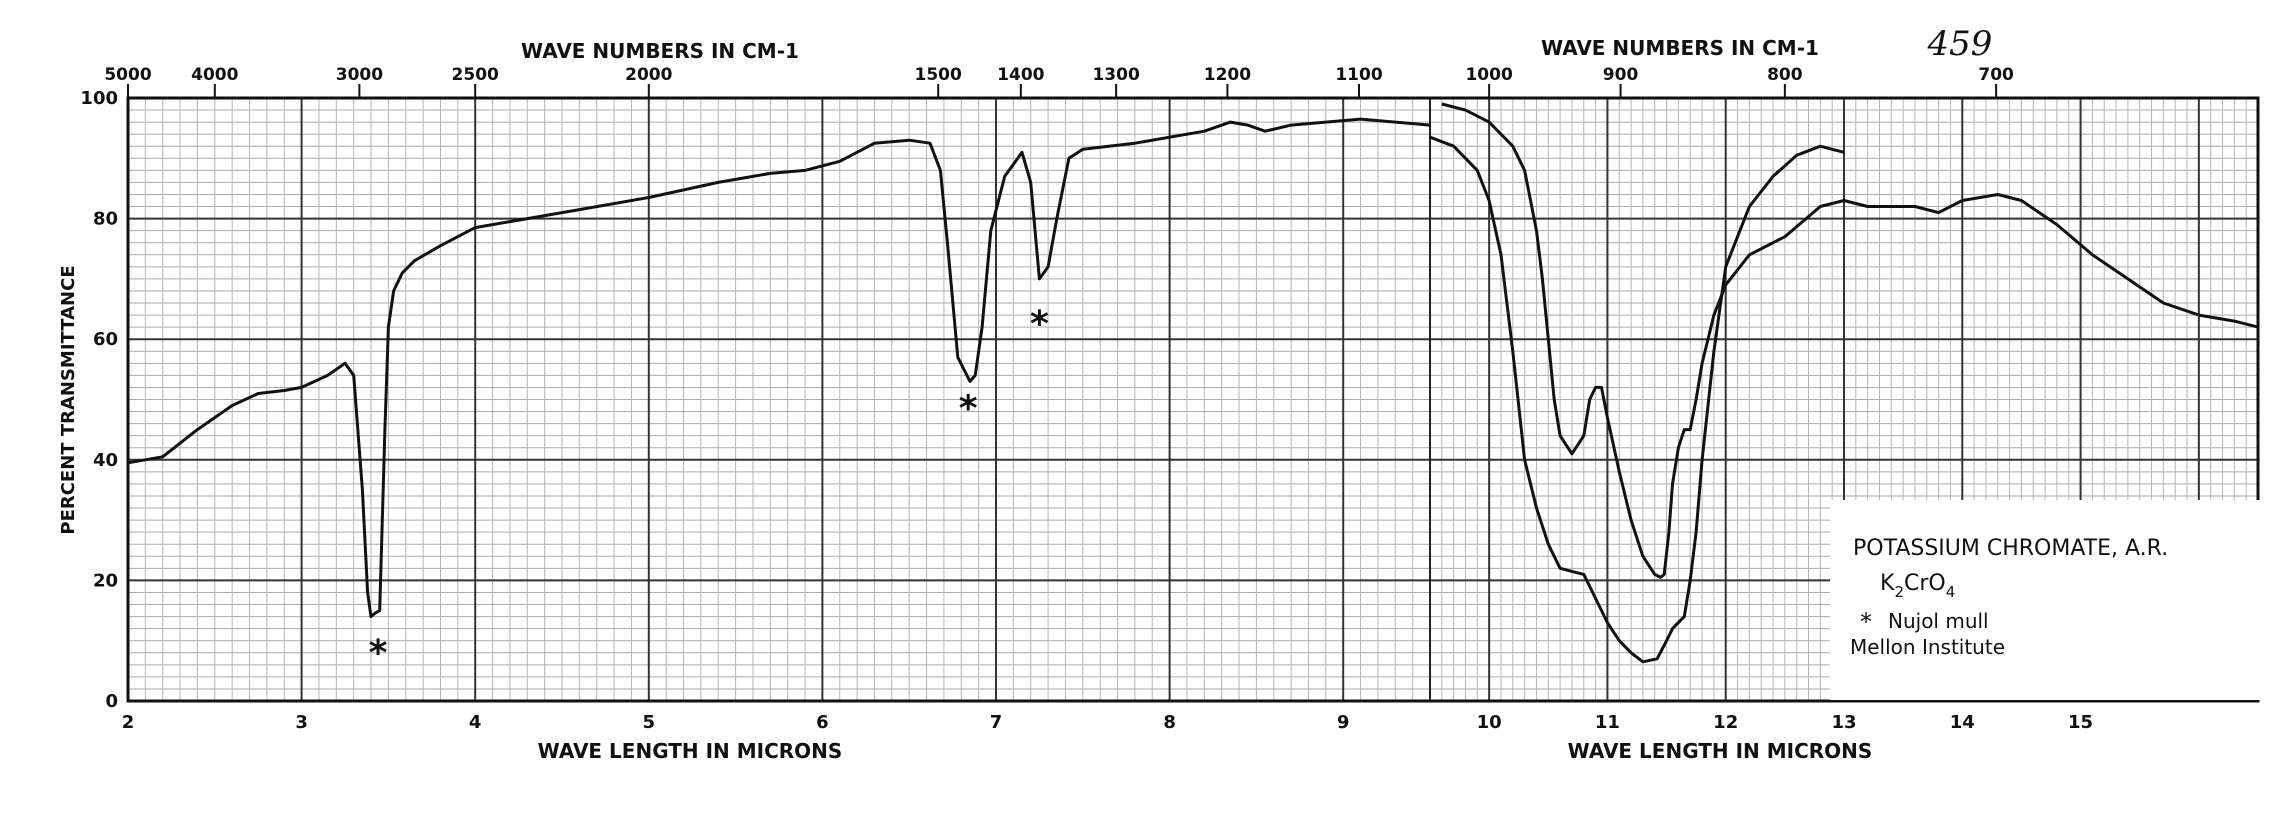 The image size is (2289, 830). I want to click on legend-star-symbol: *, so click(1866, 622).